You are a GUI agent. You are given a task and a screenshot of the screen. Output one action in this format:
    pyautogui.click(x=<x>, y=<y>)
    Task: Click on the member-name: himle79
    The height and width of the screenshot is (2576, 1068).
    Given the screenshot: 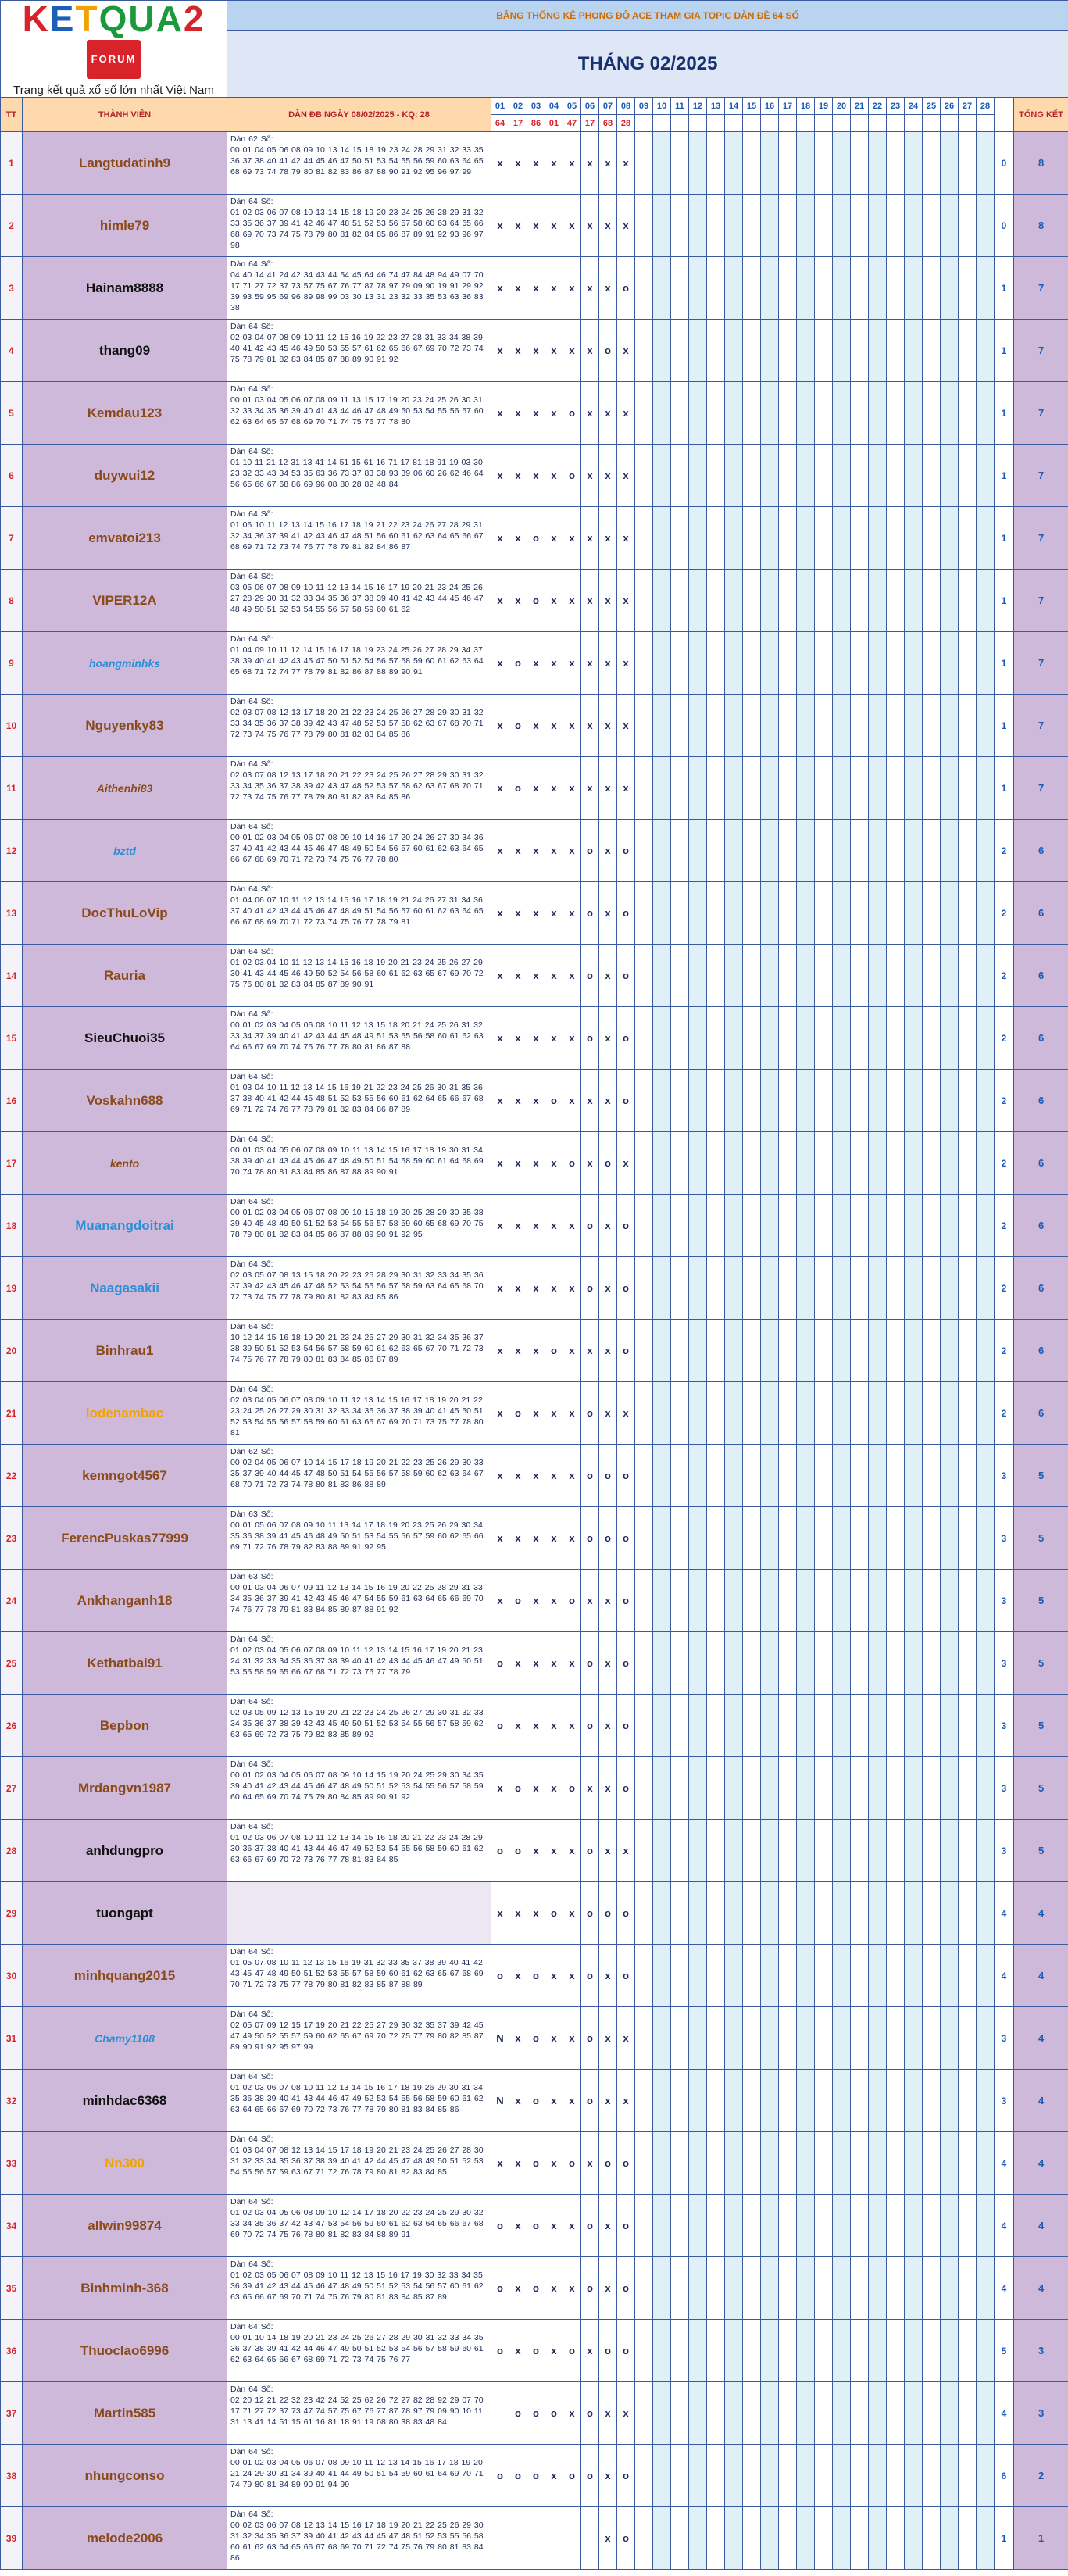 What is the action you would take?
    pyautogui.click(x=124, y=226)
    